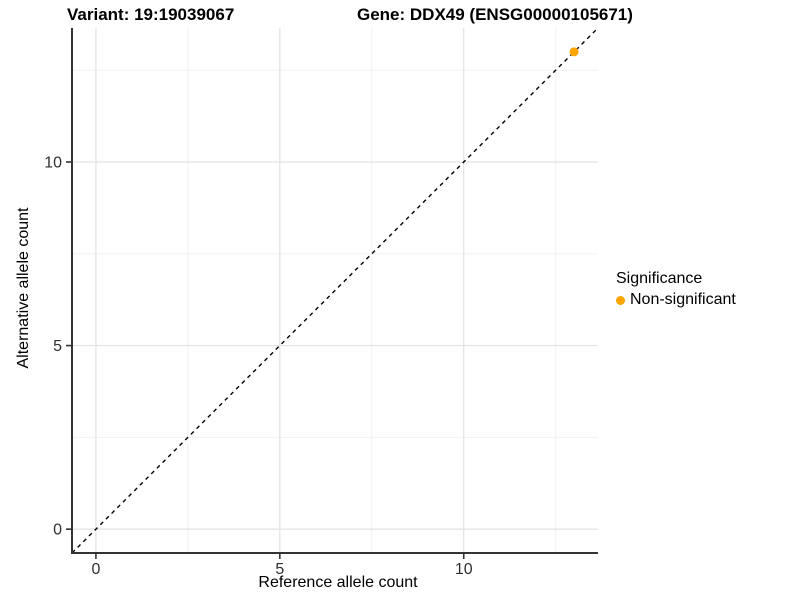 The image size is (800, 600). Describe the element at coordinates (659, 278) in the screenshot. I see `legend-title: Significance` at that location.